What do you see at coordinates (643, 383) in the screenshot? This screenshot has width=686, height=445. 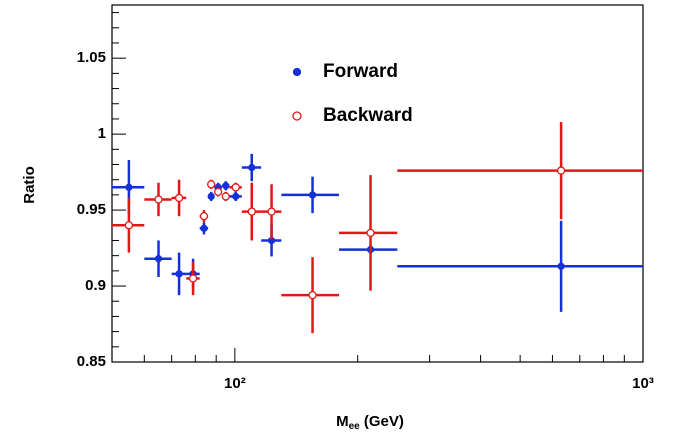 I see `x-tick-label: 10³` at bounding box center [643, 383].